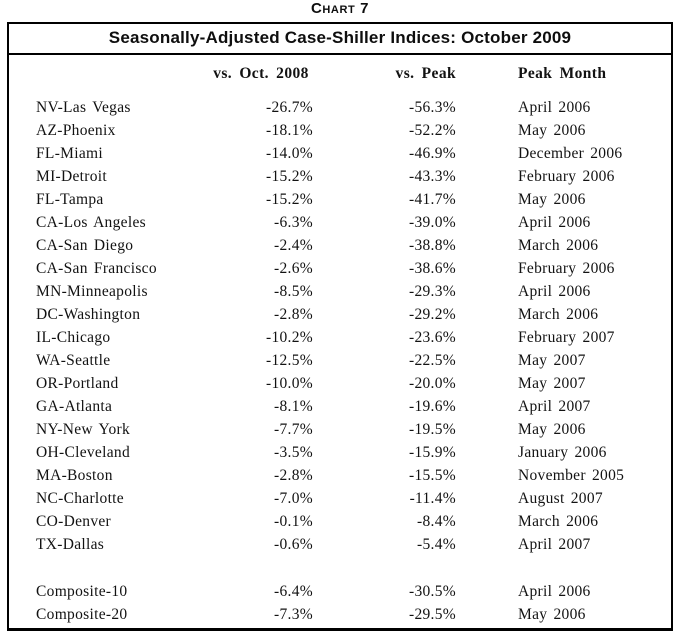 This screenshot has width=680, height=639. I want to click on vs-oct-2008-cell: -0.6%, so click(293, 544).